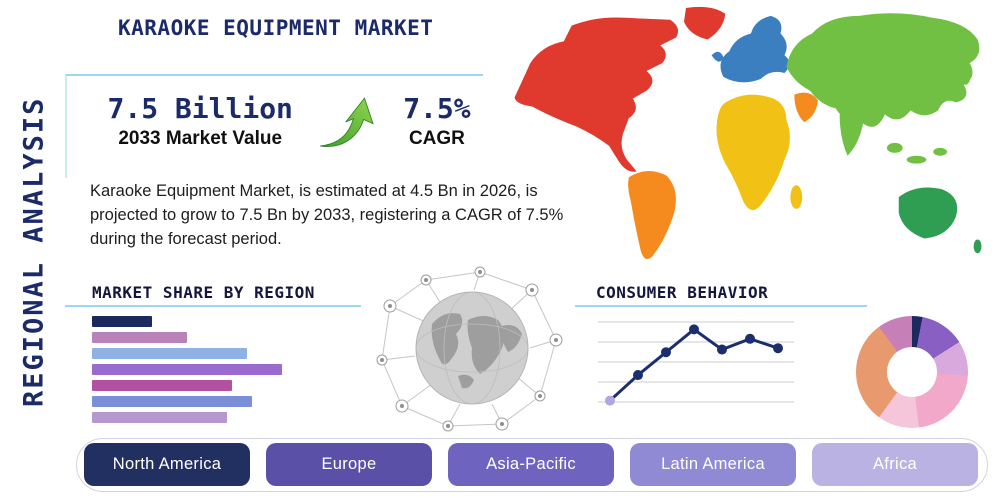 This screenshot has height=500, width=1000. Describe the element at coordinates (167, 464) in the screenshot. I see `region-pill-north-america: North America` at that location.